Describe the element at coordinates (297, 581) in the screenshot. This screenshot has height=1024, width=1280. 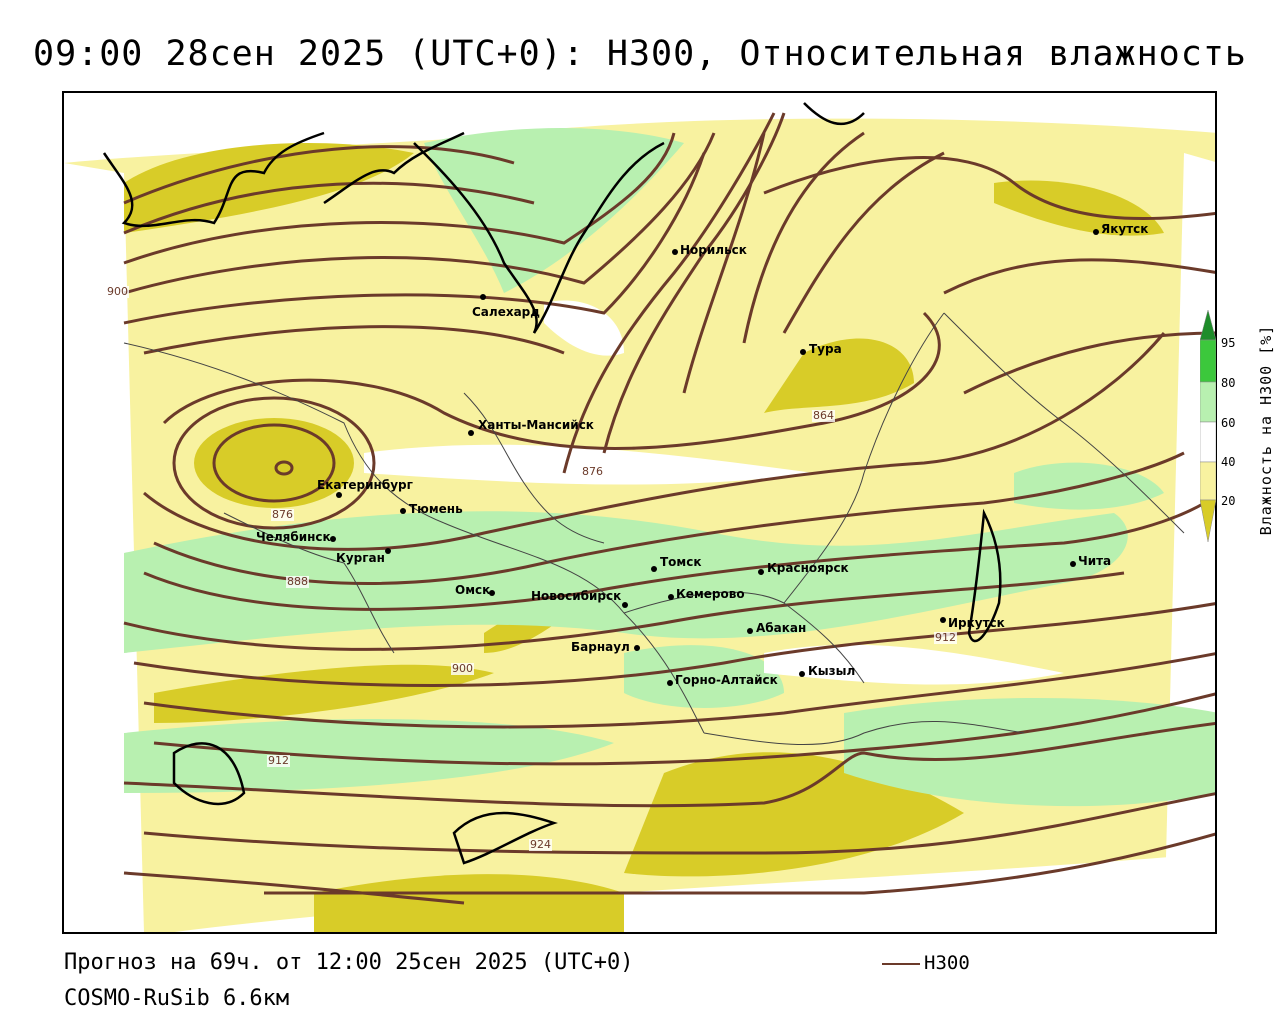
I see `isoline-label: 888` at that location.